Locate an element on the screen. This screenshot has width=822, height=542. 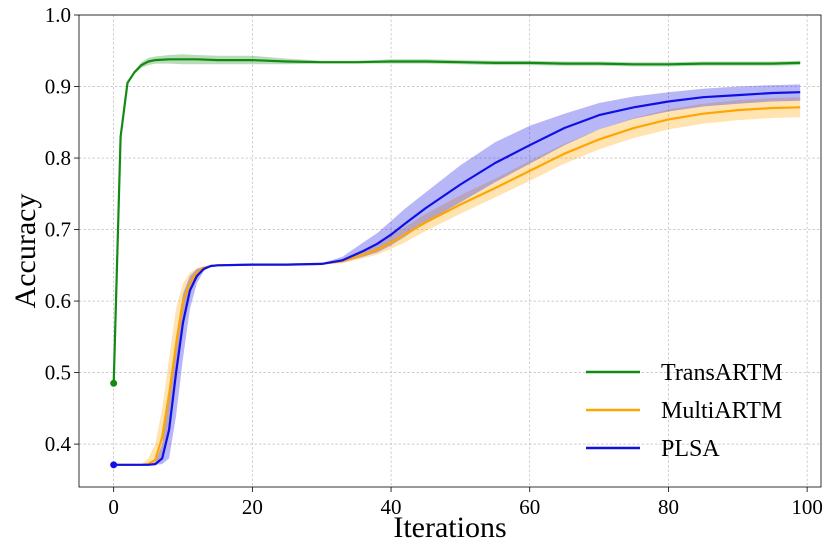
y-axis-ticks: 0.4 0.5 0.6 0.7 0.8 0.9 1.0 is located at coordinates (62, 229).